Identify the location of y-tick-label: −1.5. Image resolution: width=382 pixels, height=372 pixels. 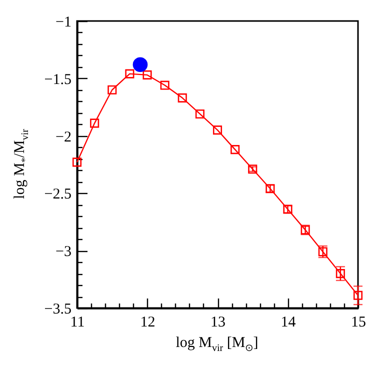
(58, 80).